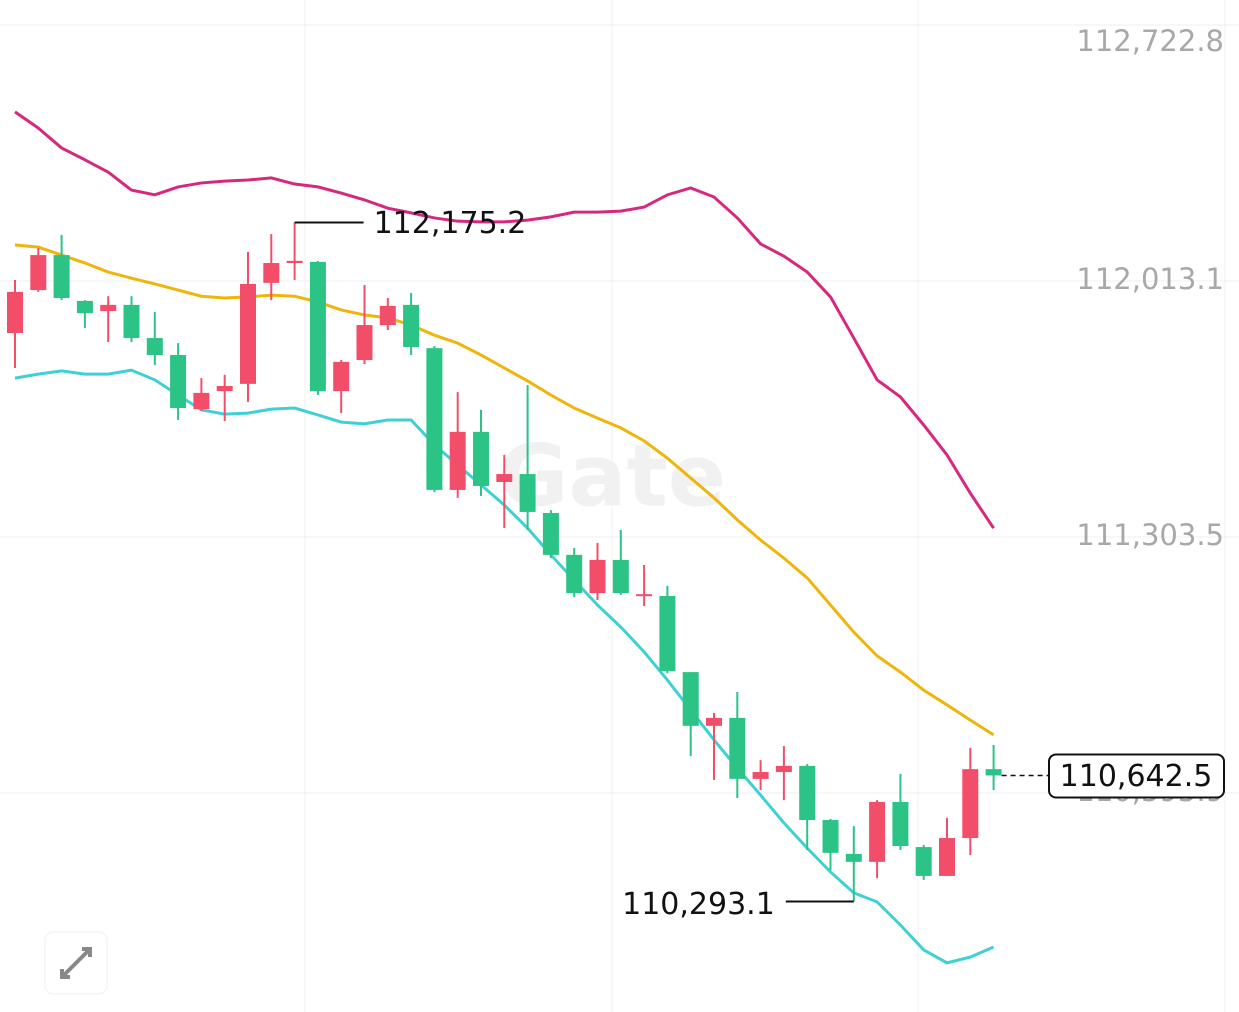  I want to click on y-tick-label: 112,722.8, so click(1150, 41).